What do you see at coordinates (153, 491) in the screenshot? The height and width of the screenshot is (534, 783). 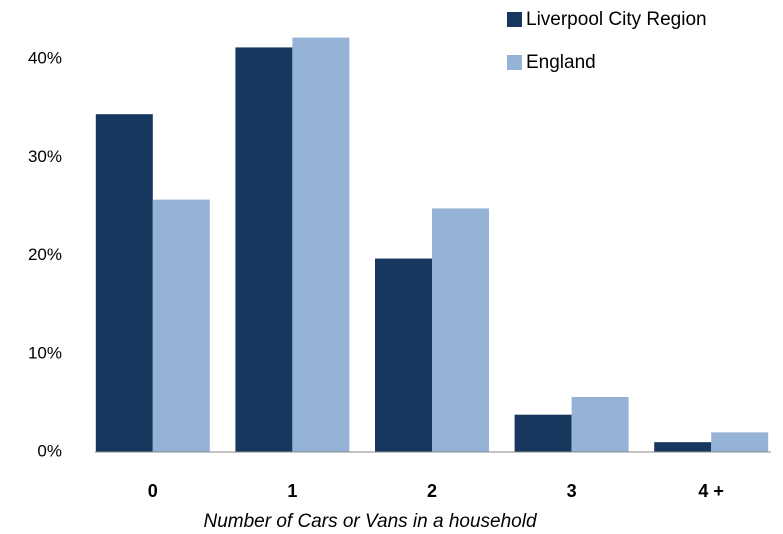 I see `x-tick-label: 0` at bounding box center [153, 491].